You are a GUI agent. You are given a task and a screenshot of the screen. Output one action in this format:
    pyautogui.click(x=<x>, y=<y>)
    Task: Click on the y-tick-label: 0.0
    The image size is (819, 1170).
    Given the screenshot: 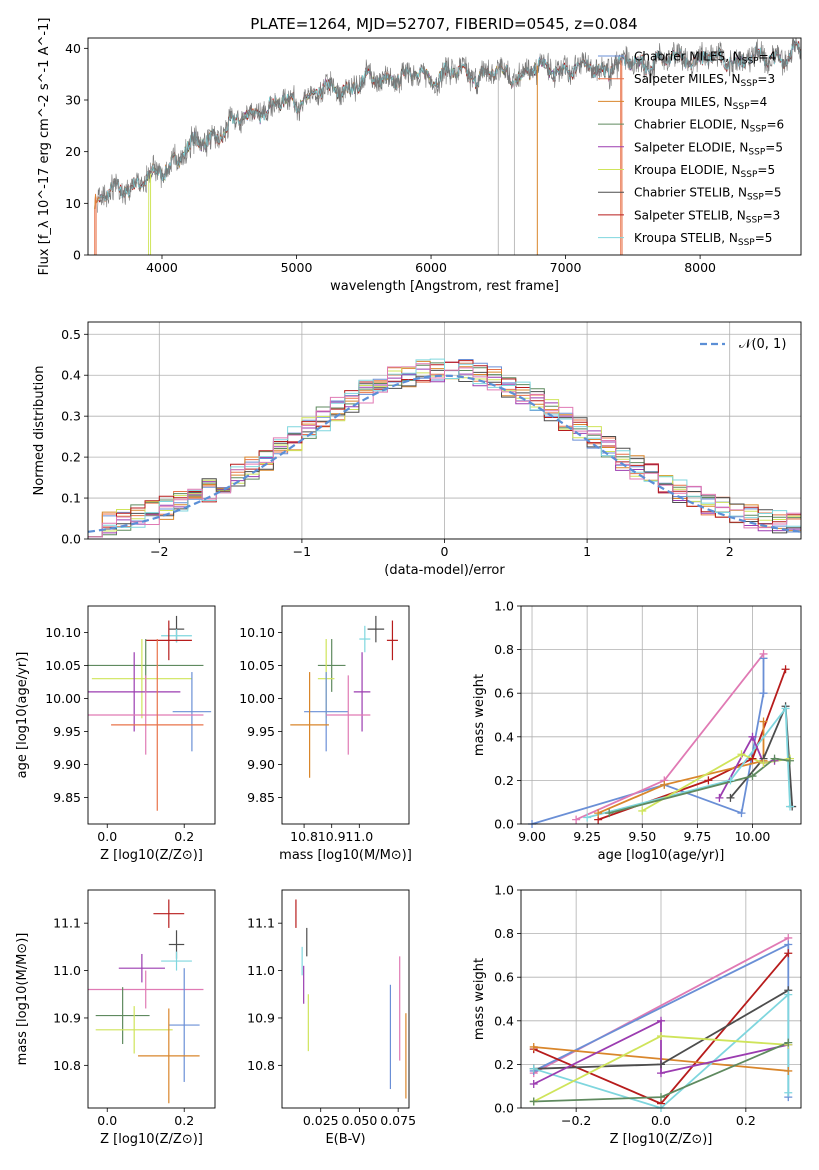 What is the action you would take?
    pyautogui.click(x=504, y=824)
    